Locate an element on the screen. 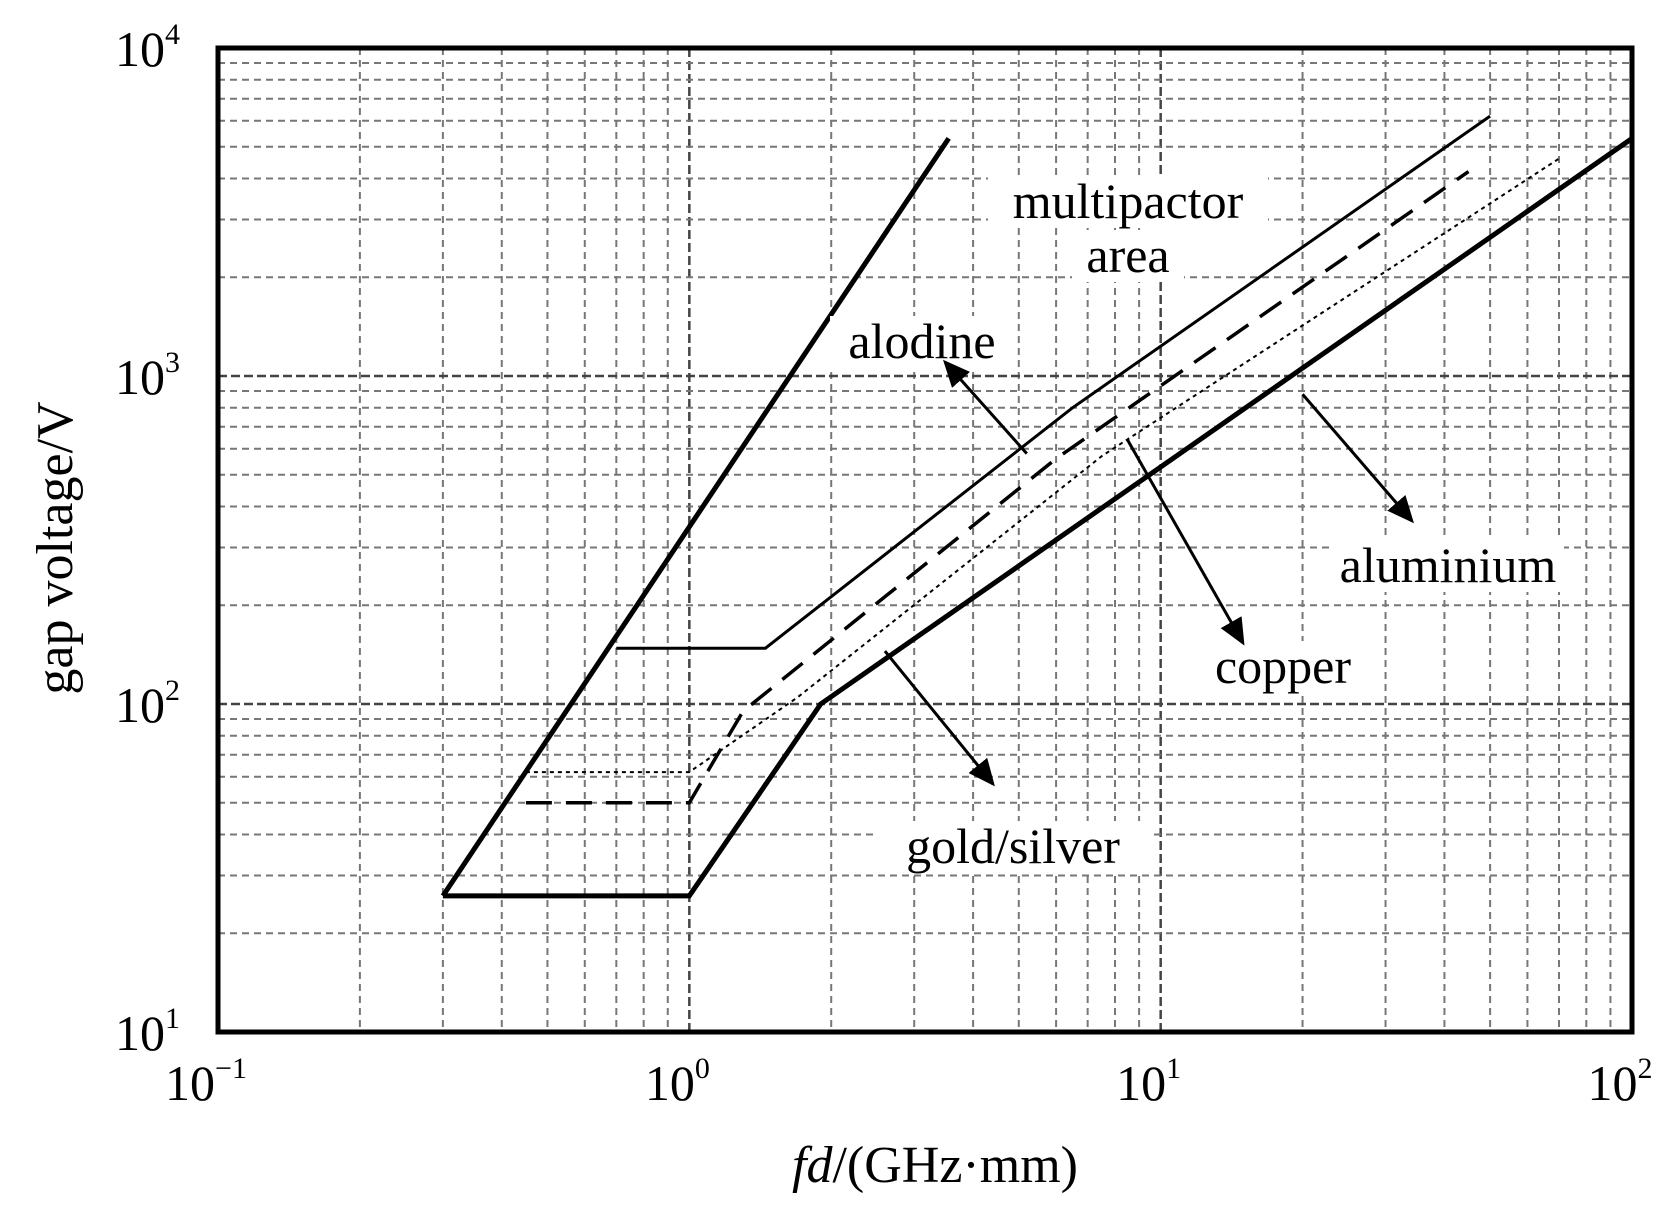 Image resolution: width=1677 pixels, height=1207 pixels. y-axis-label: gap voltage/V is located at coordinates (55, 547).